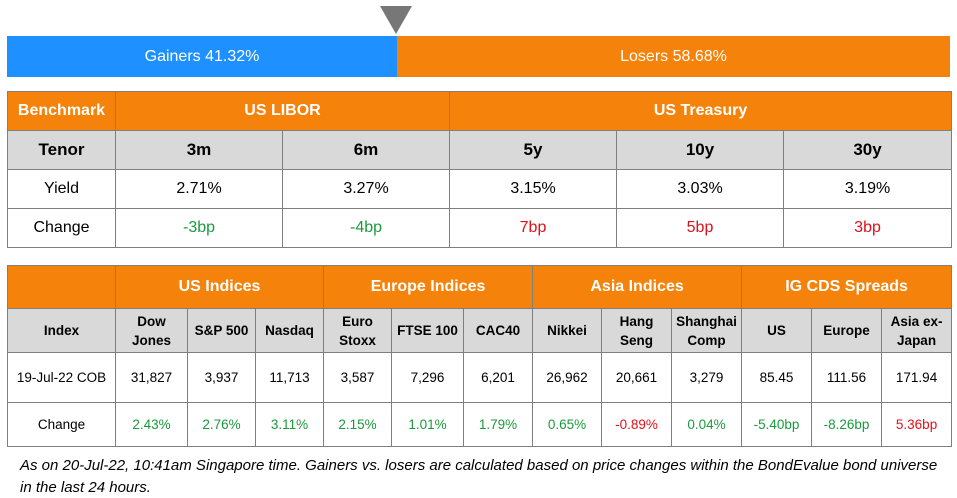 This screenshot has width=957, height=498. Describe the element at coordinates (428, 377) in the screenshot. I see `index-value-cell: 7,296` at that location.